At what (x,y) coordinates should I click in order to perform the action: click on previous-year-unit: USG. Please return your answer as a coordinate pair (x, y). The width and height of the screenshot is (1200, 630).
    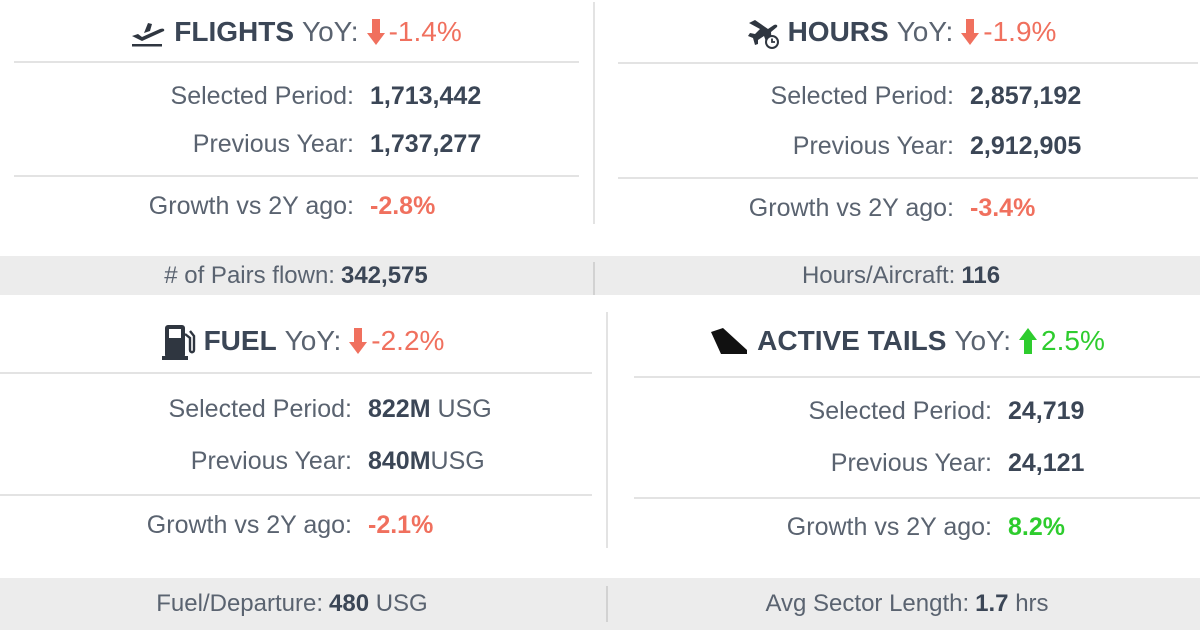
    Looking at the image, I should click on (457, 461).